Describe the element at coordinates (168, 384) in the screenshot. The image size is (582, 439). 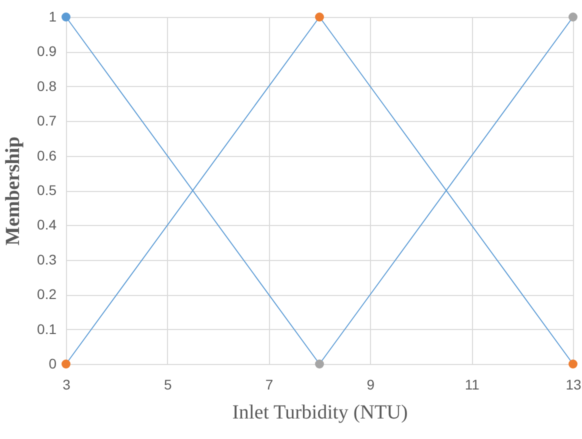
I see `x-tick-label: 5` at that location.